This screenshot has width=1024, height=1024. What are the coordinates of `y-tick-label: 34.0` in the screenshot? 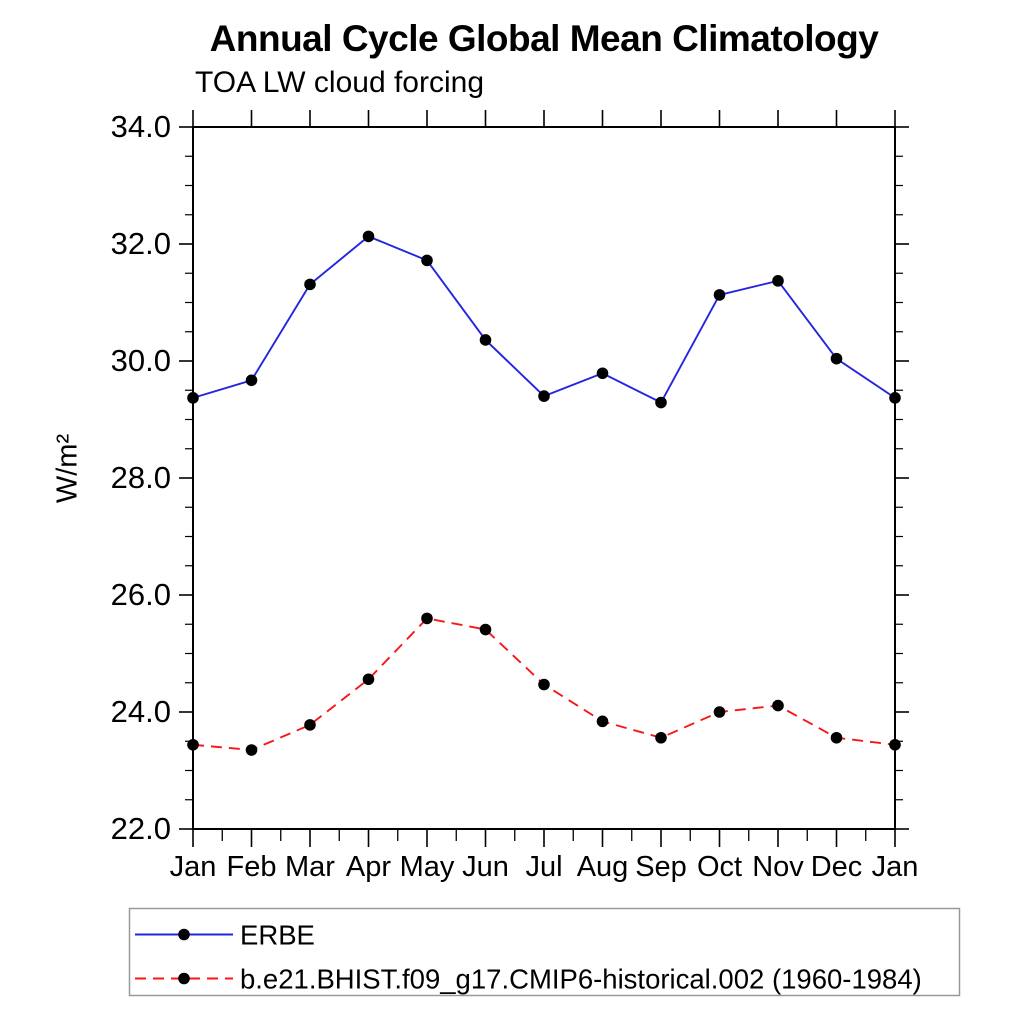 It's located at (141, 126).